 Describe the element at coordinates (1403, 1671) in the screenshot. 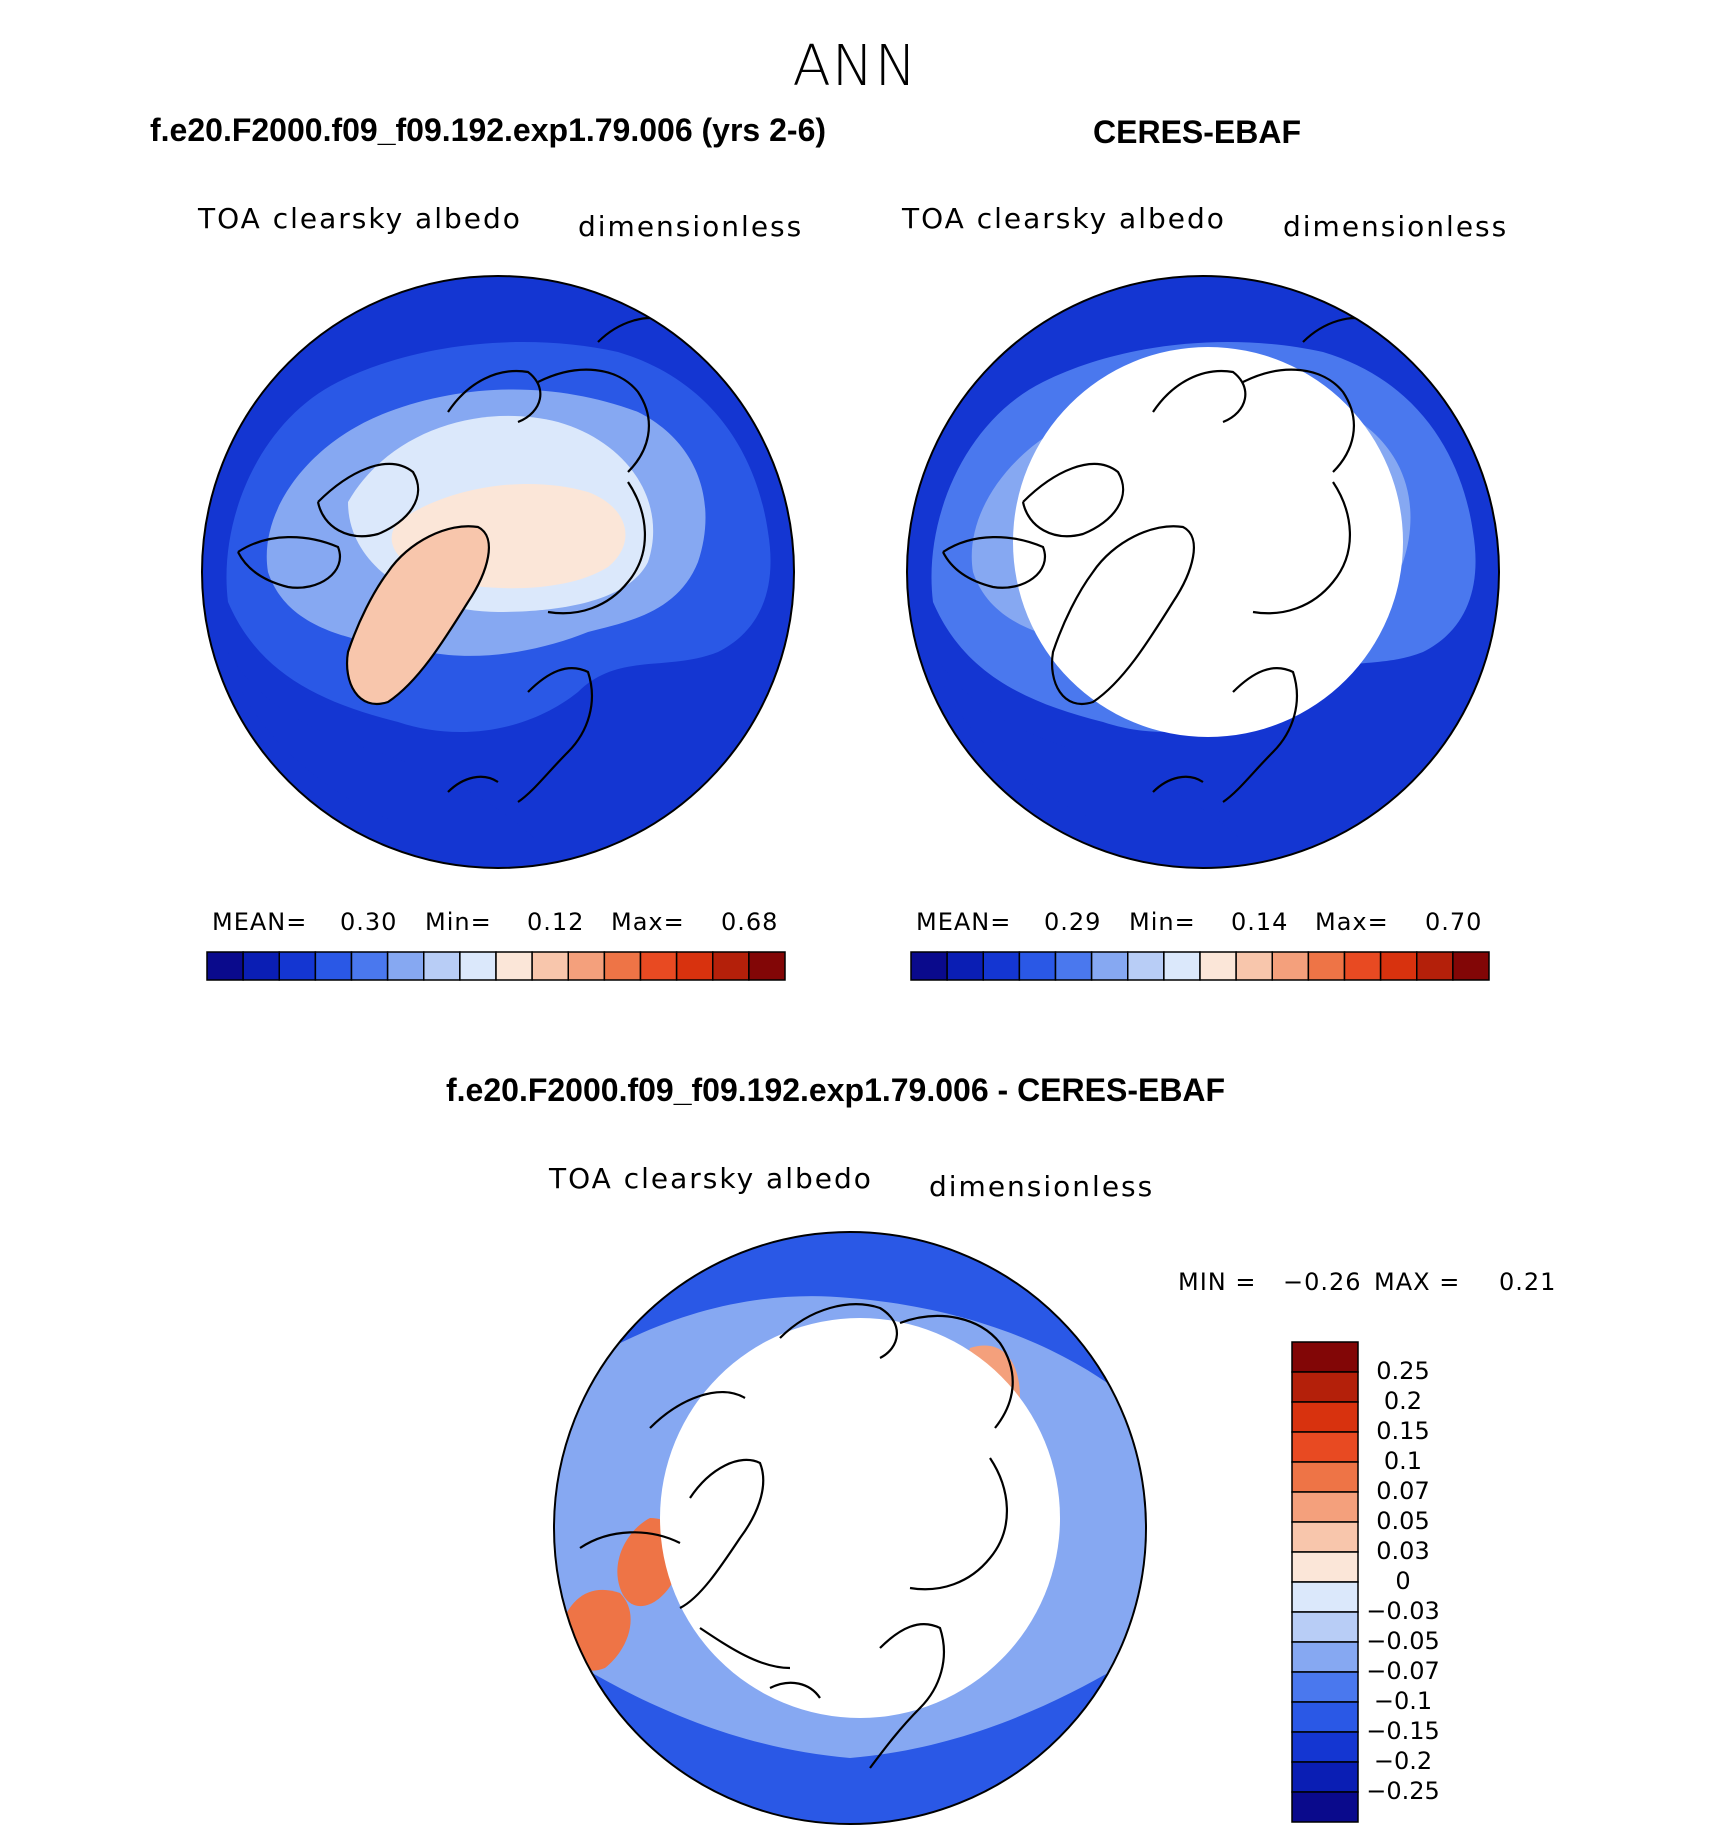

I see `diff-colorbar-tick-label: −0.07` at that location.